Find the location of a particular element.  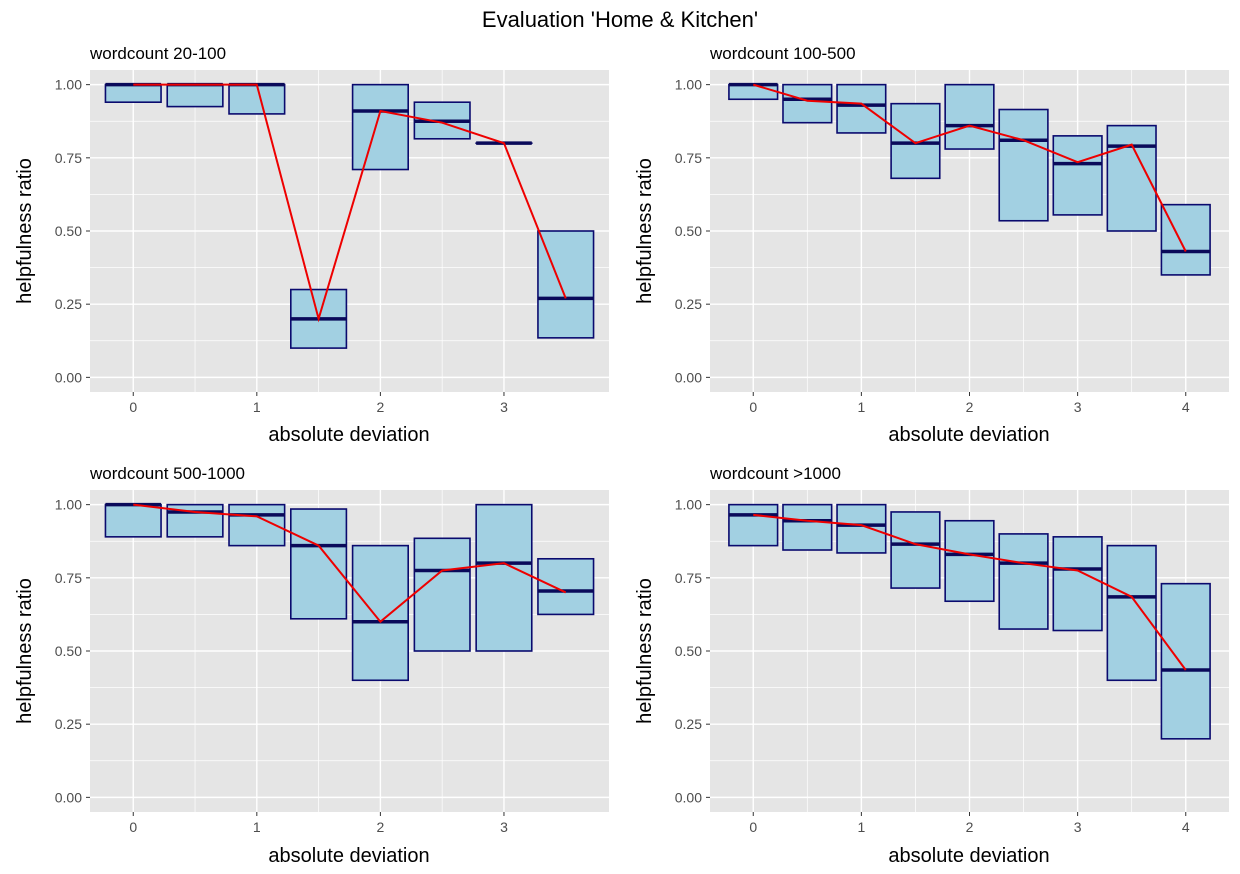

figure-title: Evaluation 'Home & Kitchen' is located at coordinates (620, 19).